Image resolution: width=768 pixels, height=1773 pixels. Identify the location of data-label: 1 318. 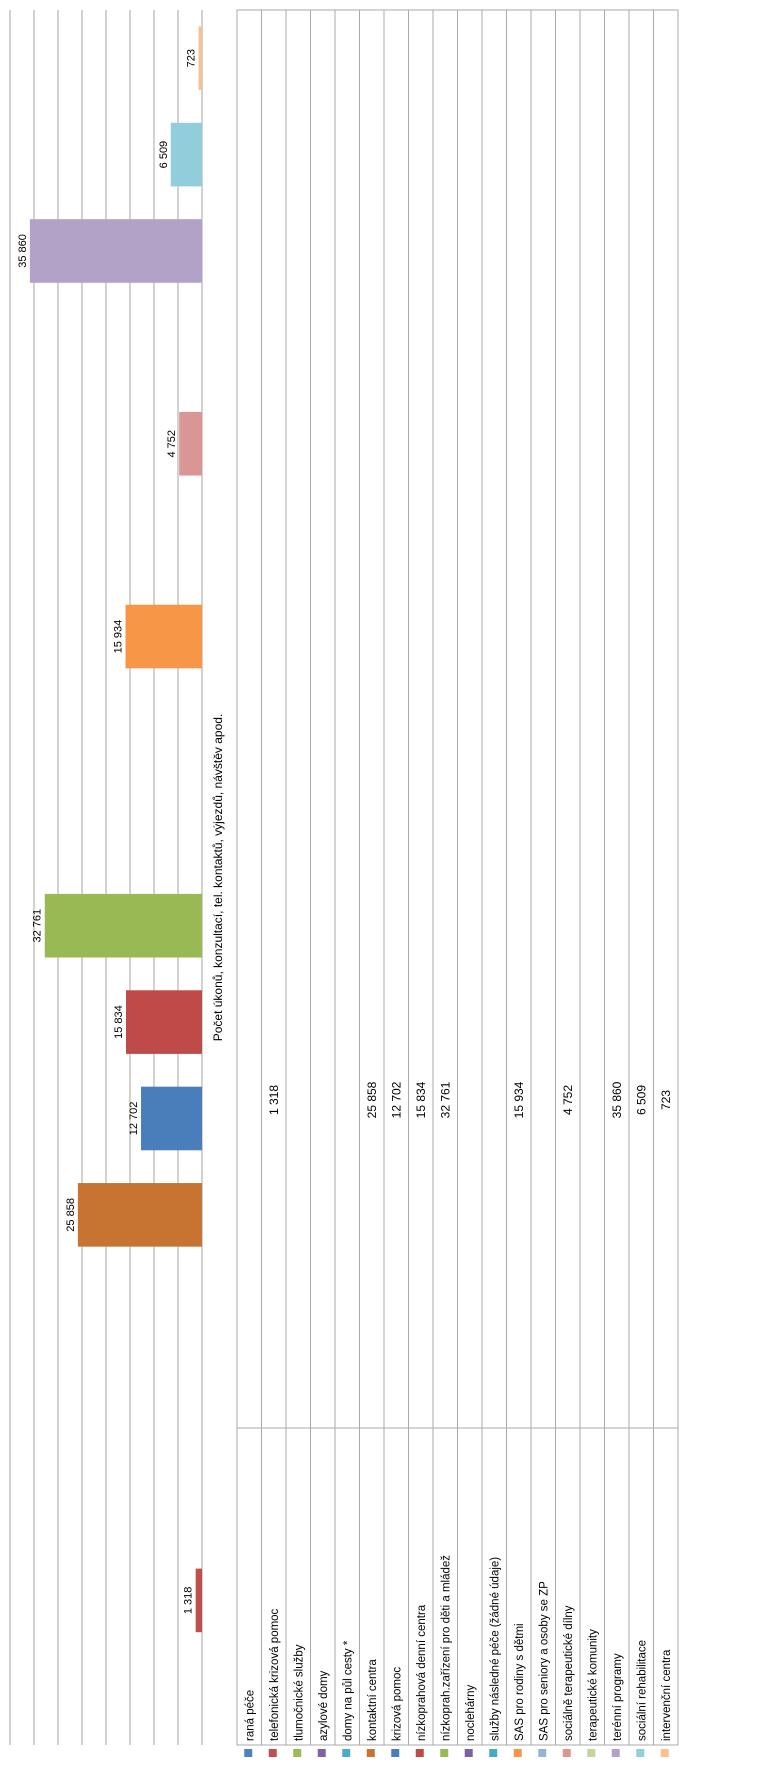
(189, 1601).